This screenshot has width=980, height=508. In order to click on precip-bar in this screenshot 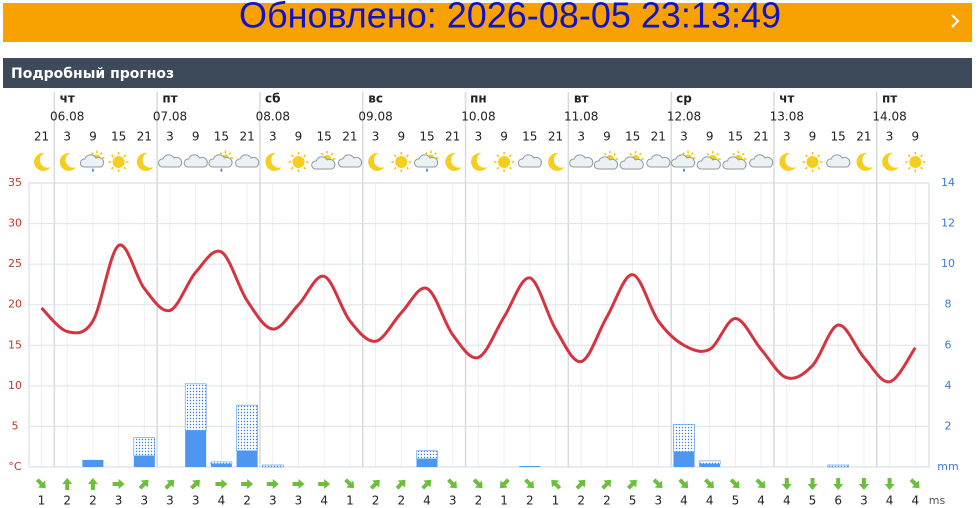, I will do `click(530, 466)`.